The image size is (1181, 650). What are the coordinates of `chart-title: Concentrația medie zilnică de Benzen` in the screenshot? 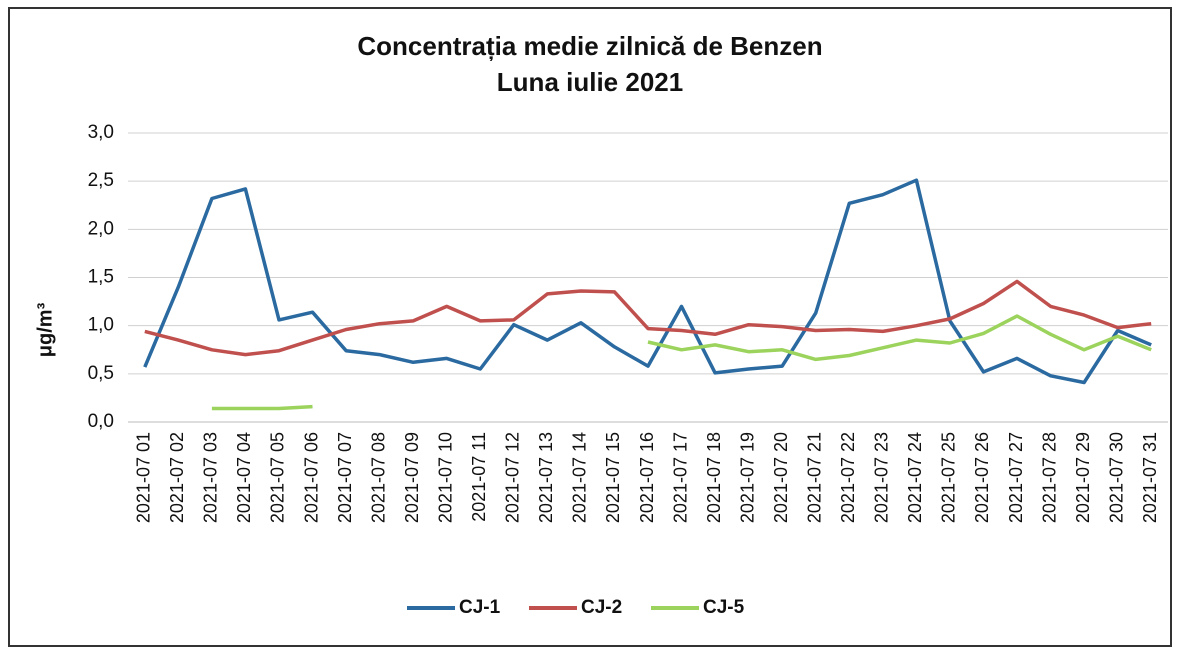 It's located at (589, 46).